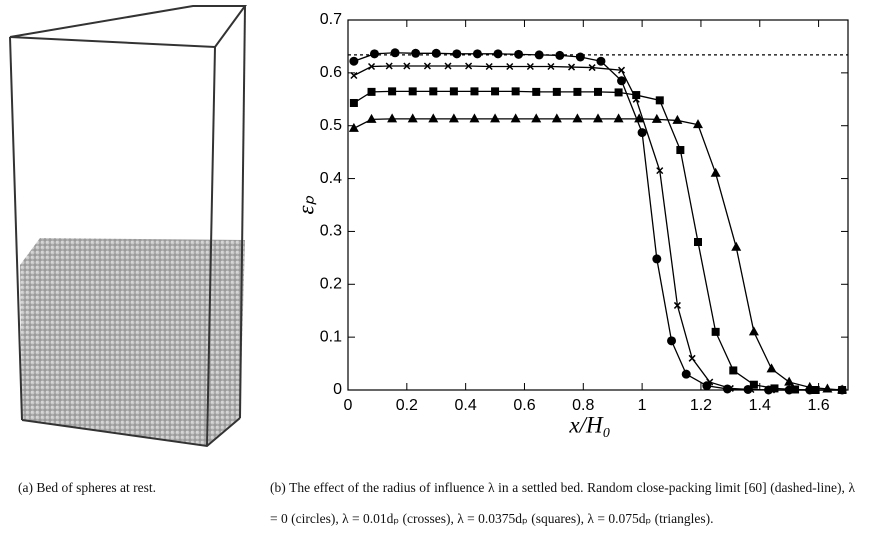  I want to click on y-tick-label: 0.4, so click(331, 178).